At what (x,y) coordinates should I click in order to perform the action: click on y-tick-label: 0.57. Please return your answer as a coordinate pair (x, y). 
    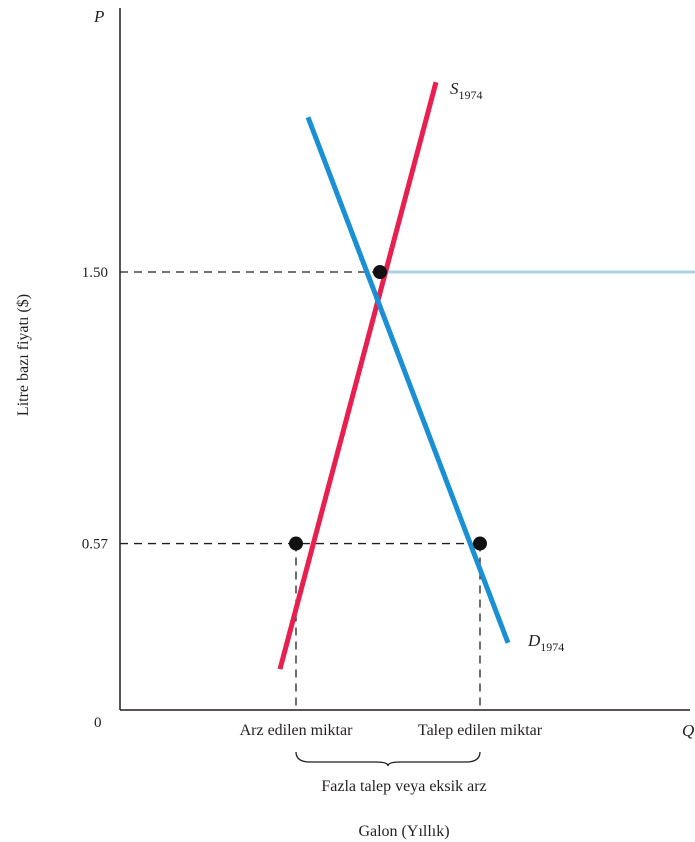
    Looking at the image, I should click on (95, 545).